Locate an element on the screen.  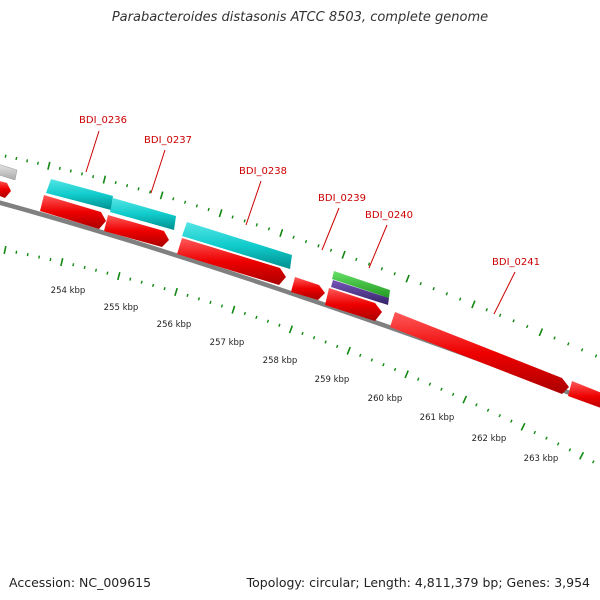
scale-label: 259 kbp is located at coordinates (332, 380).